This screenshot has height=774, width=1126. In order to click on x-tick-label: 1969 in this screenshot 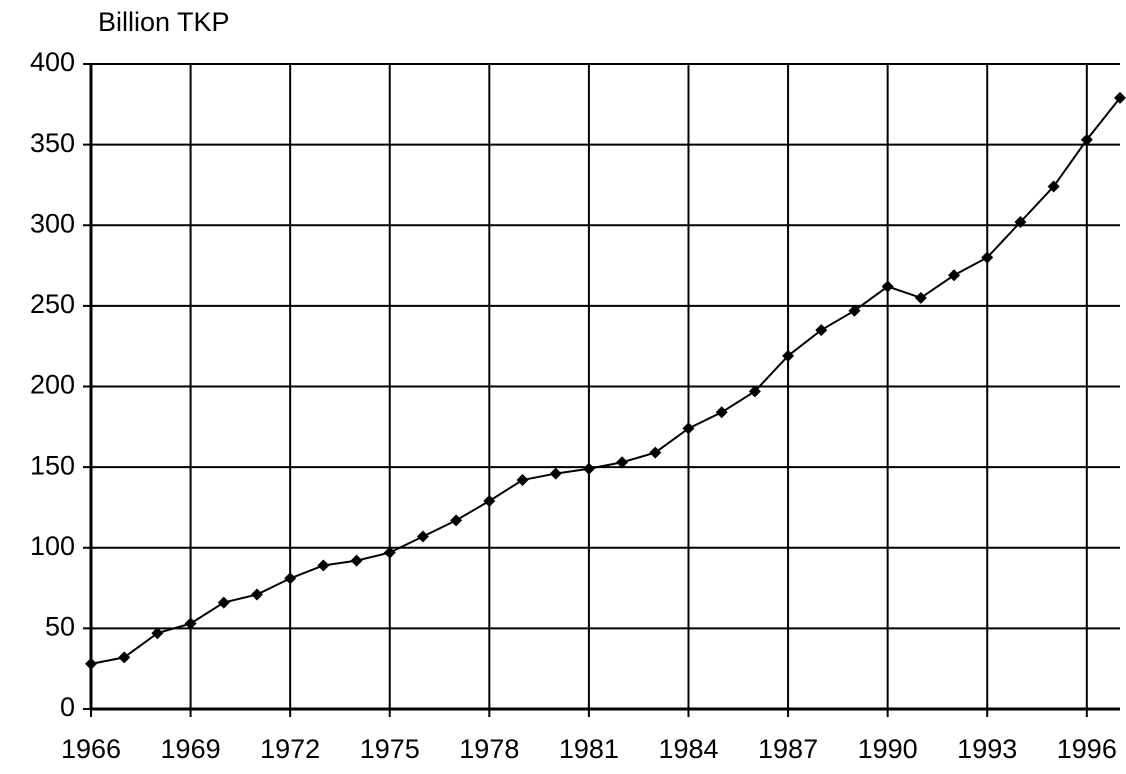, I will do `click(191, 749)`.